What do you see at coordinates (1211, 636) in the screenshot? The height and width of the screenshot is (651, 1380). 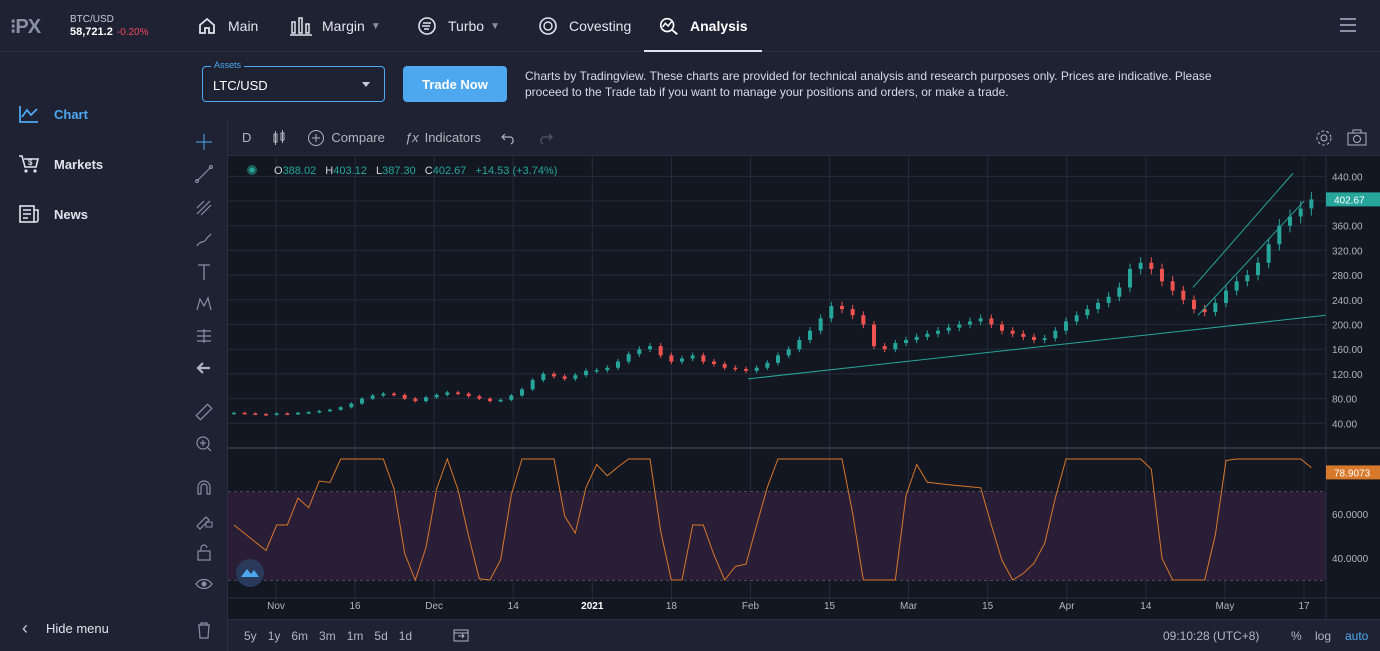 I see `clock-time: 09:10:28 (UTC+8)` at bounding box center [1211, 636].